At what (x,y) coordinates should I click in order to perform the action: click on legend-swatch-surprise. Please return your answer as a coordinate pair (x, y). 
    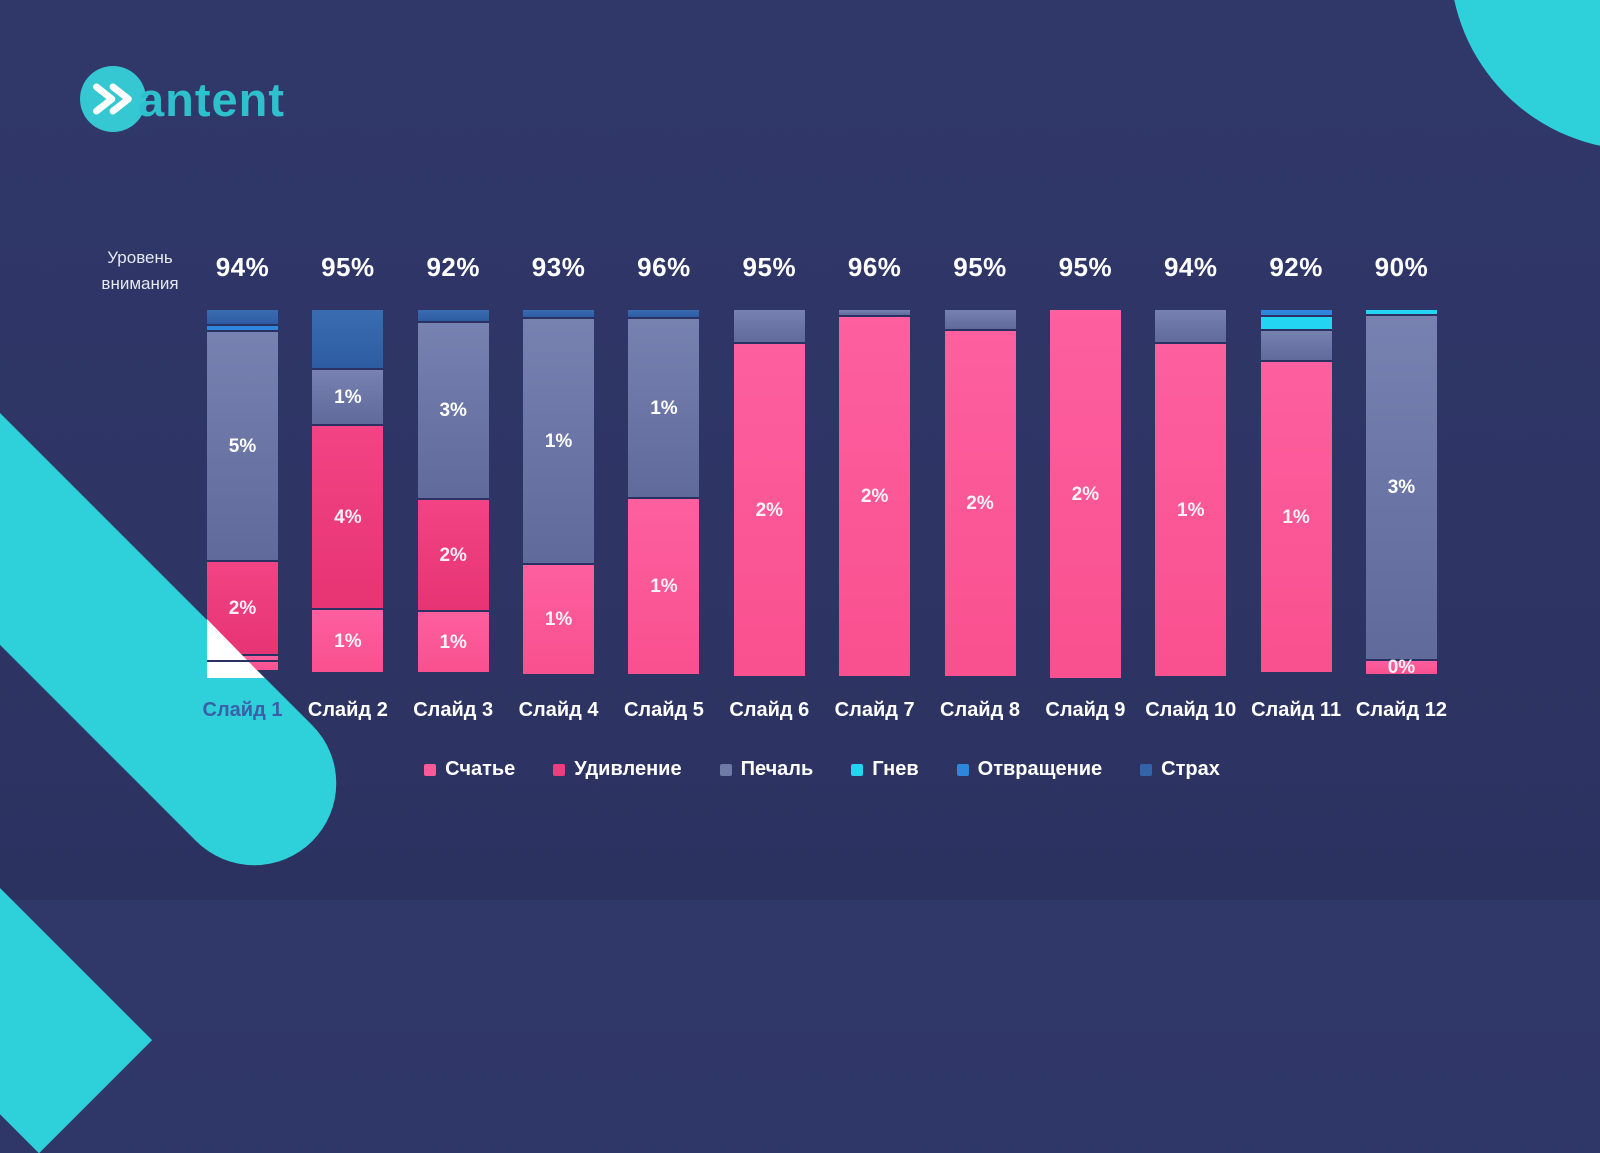
    Looking at the image, I should click on (559, 769).